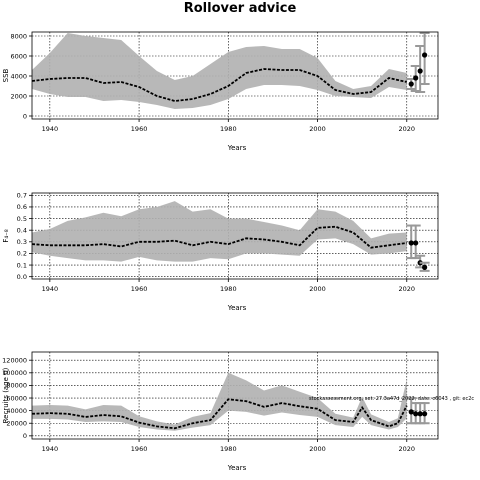 The height and width of the screenshot is (480, 480). Describe the element at coordinates (240, 8) in the screenshot. I see `figure-title: Rollover advice` at that location.